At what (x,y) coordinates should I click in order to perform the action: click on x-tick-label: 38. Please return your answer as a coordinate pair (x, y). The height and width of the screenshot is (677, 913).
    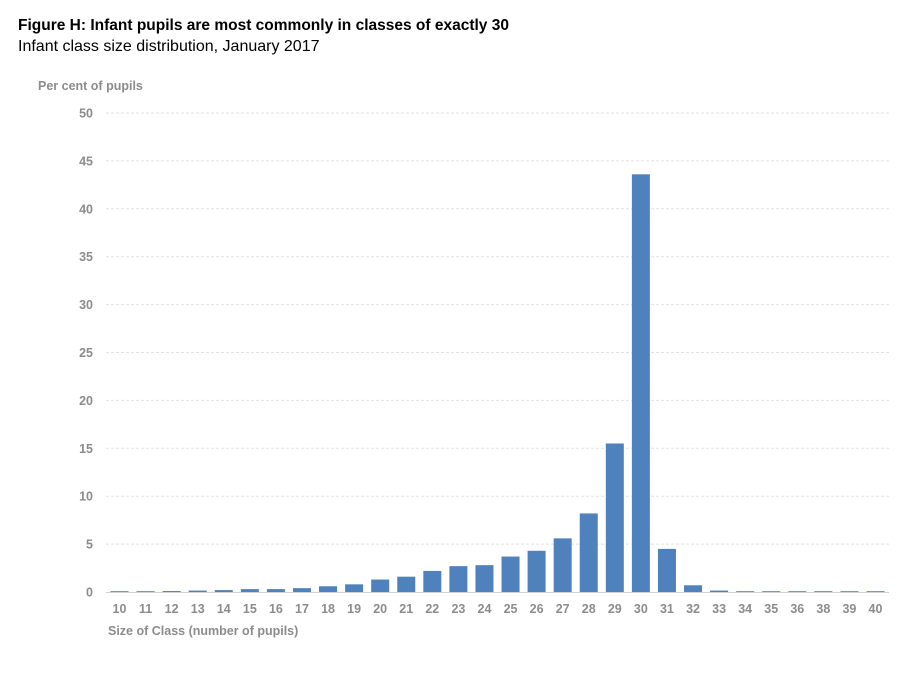
    Looking at the image, I should click on (823, 609).